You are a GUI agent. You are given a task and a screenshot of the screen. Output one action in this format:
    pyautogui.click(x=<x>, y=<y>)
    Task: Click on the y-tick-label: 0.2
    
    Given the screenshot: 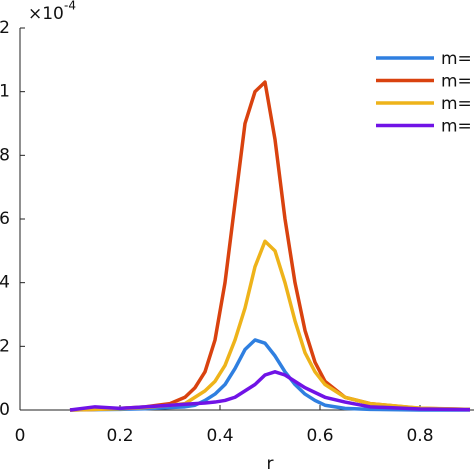 What is the action you would take?
    pyautogui.click(x=5, y=346)
    